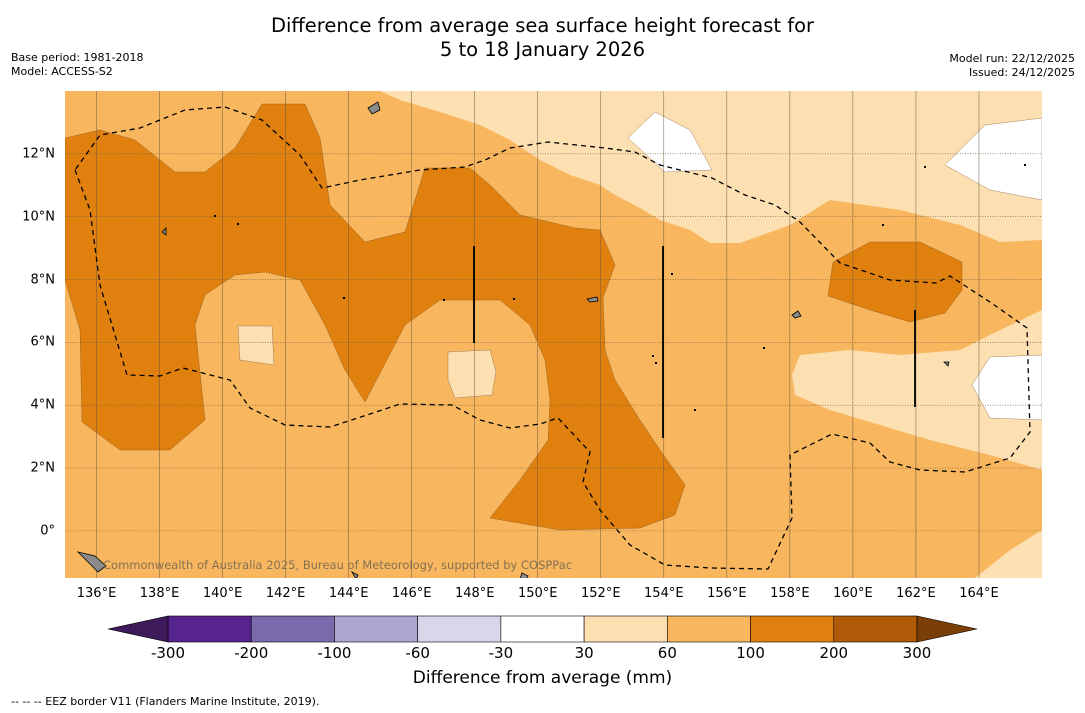  I want to click on x-tick-label: 160°E, so click(853, 593).